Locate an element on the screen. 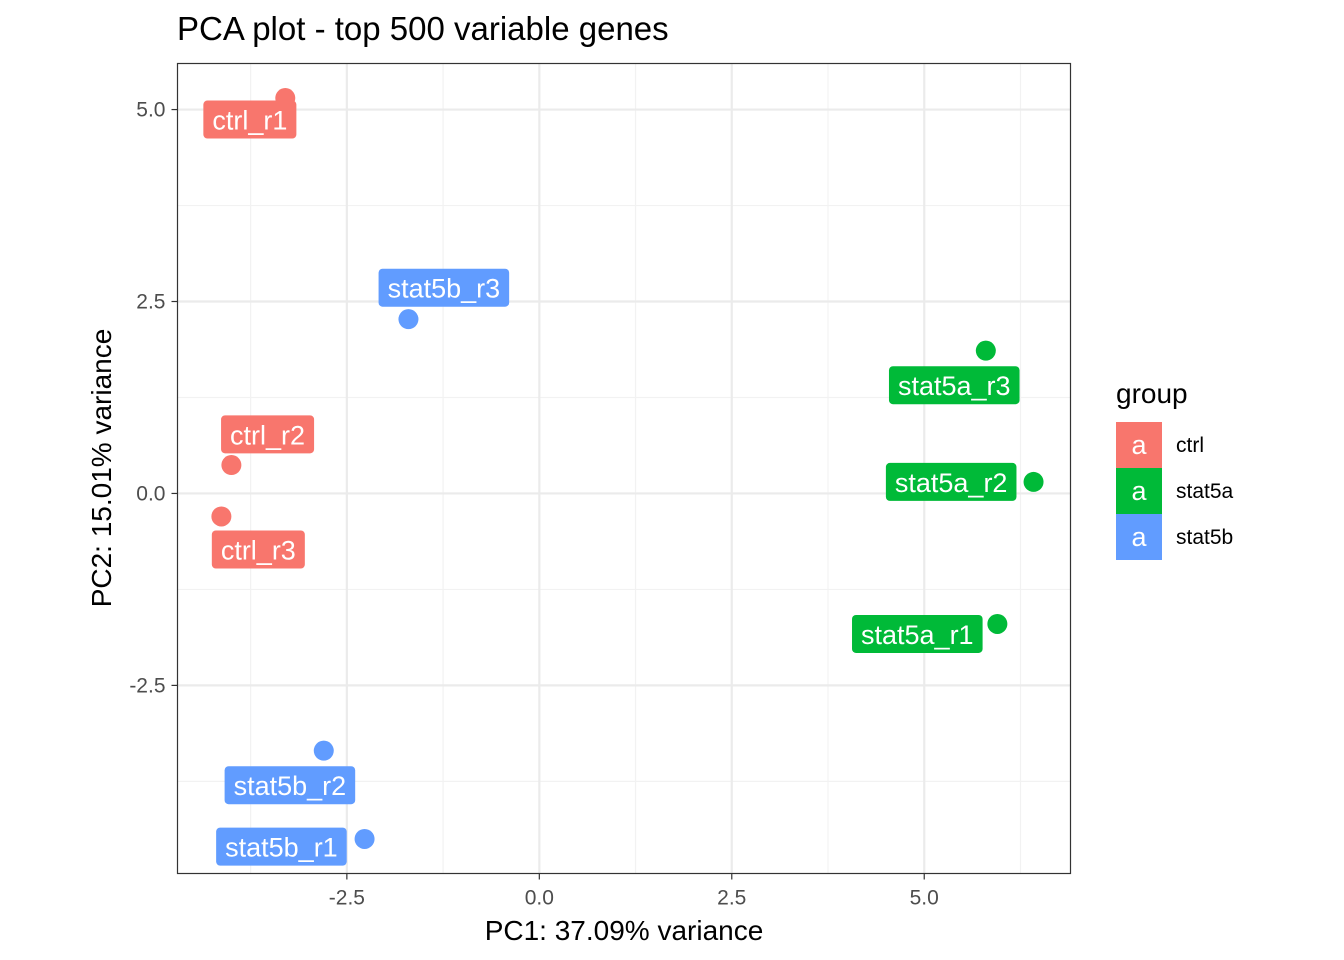  label-text: stat5b_r3 is located at coordinates (444, 289).